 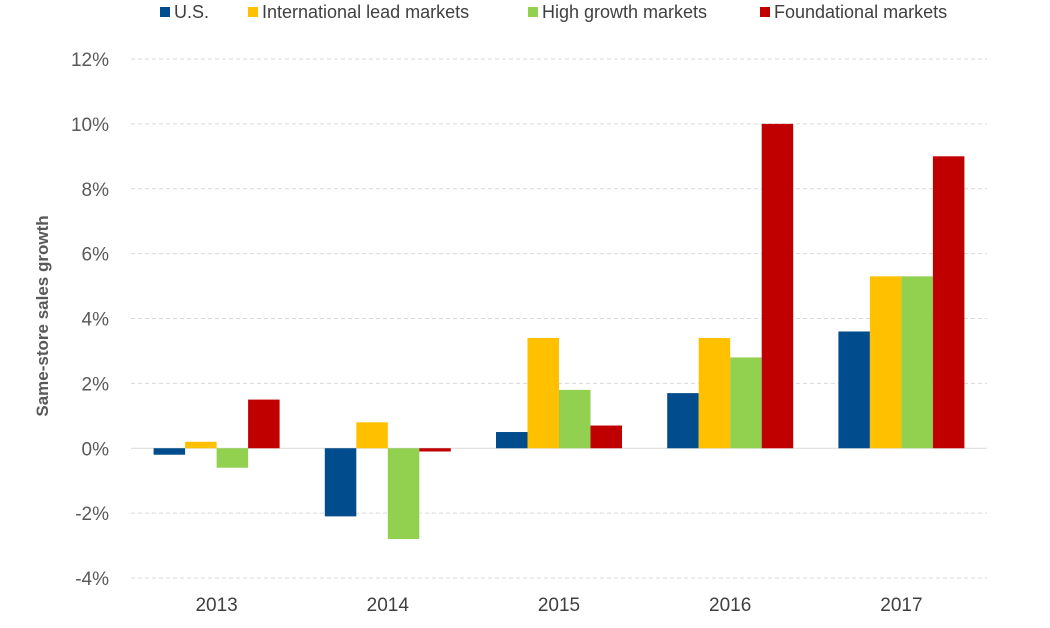 What do you see at coordinates (90, 60) in the screenshot?
I see `y-tick-label: 12%` at bounding box center [90, 60].